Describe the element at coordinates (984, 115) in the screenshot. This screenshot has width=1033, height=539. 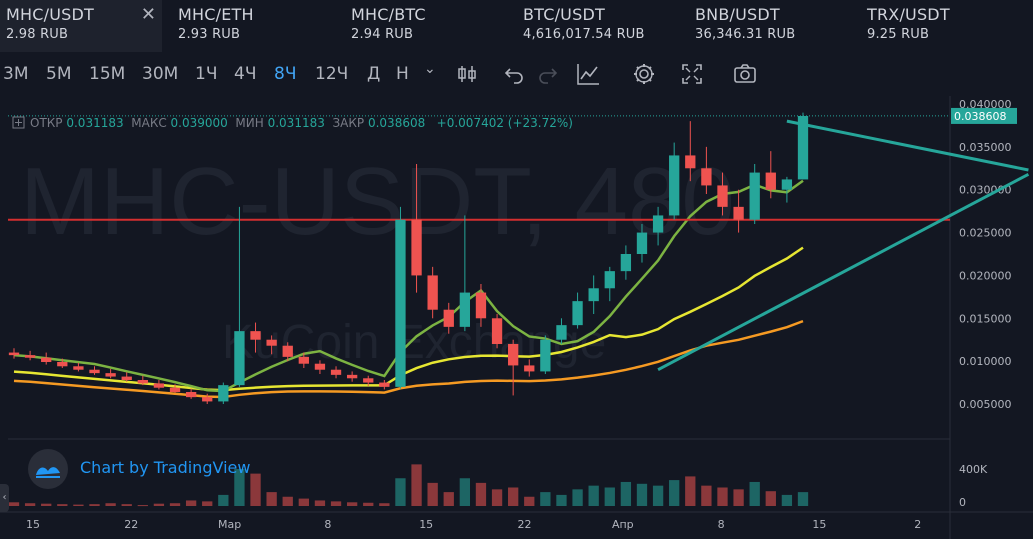
I see `last-price-tag` at that location.